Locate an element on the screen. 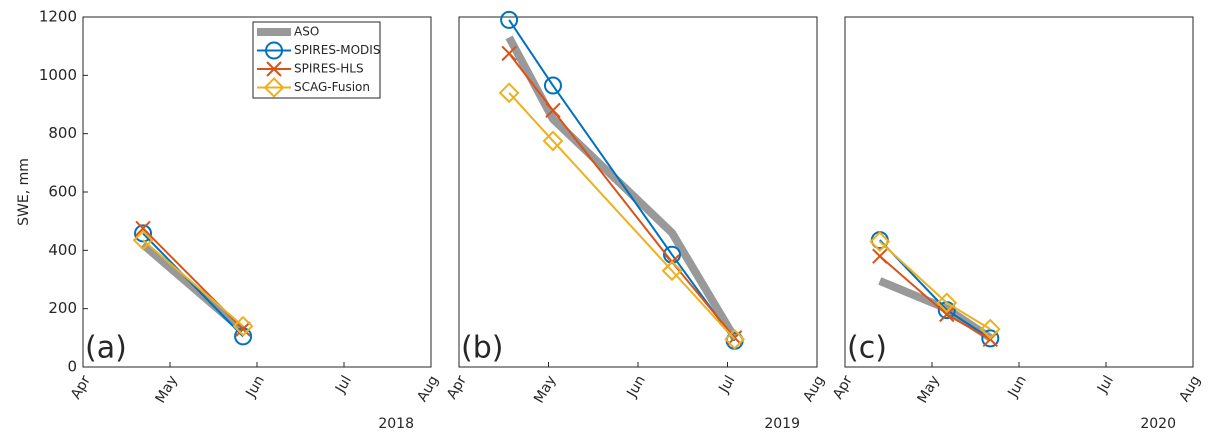 This screenshot has width=1213, height=432. y-tick-label: 200 is located at coordinates (62, 308).